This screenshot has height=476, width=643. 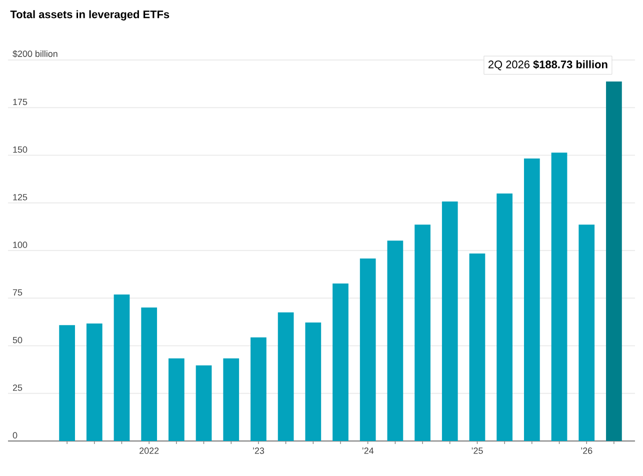 I want to click on x-tick-label: ’25, so click(x=477, y=451).